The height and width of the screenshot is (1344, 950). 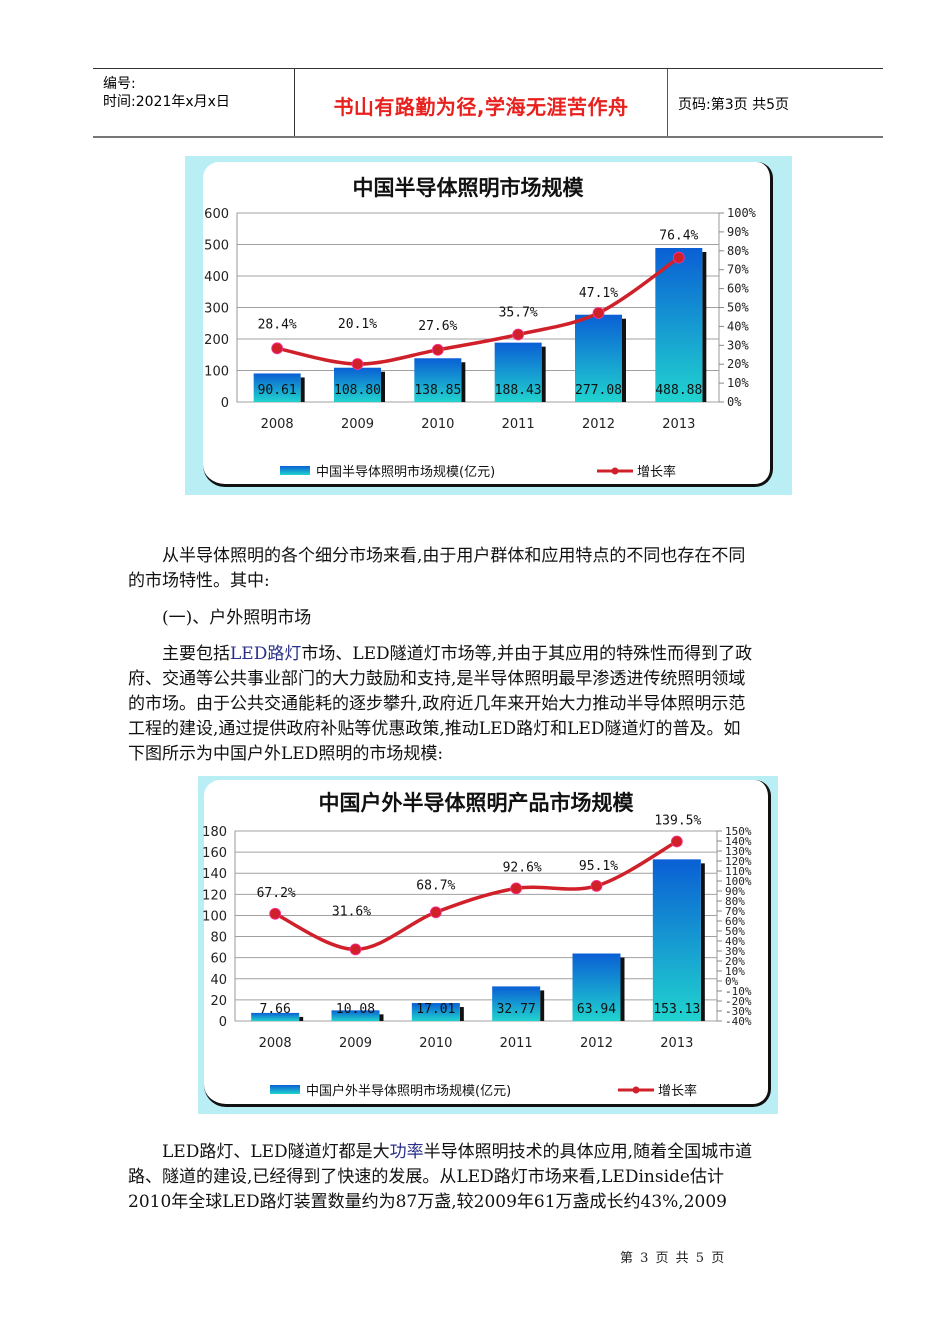 I want to click on y2-axis-tick: 0%, so click(x=734, y=402).